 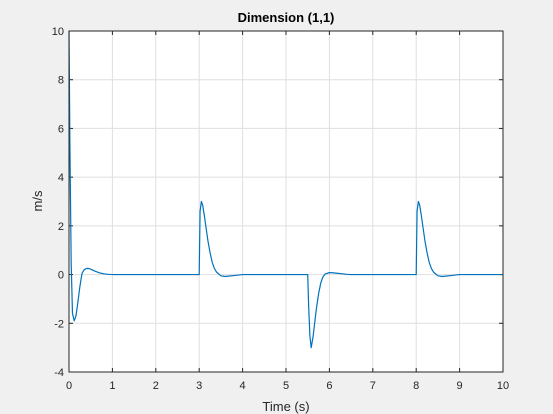 I want to click on y-tick-label: 10, so click(x=58, y=32).